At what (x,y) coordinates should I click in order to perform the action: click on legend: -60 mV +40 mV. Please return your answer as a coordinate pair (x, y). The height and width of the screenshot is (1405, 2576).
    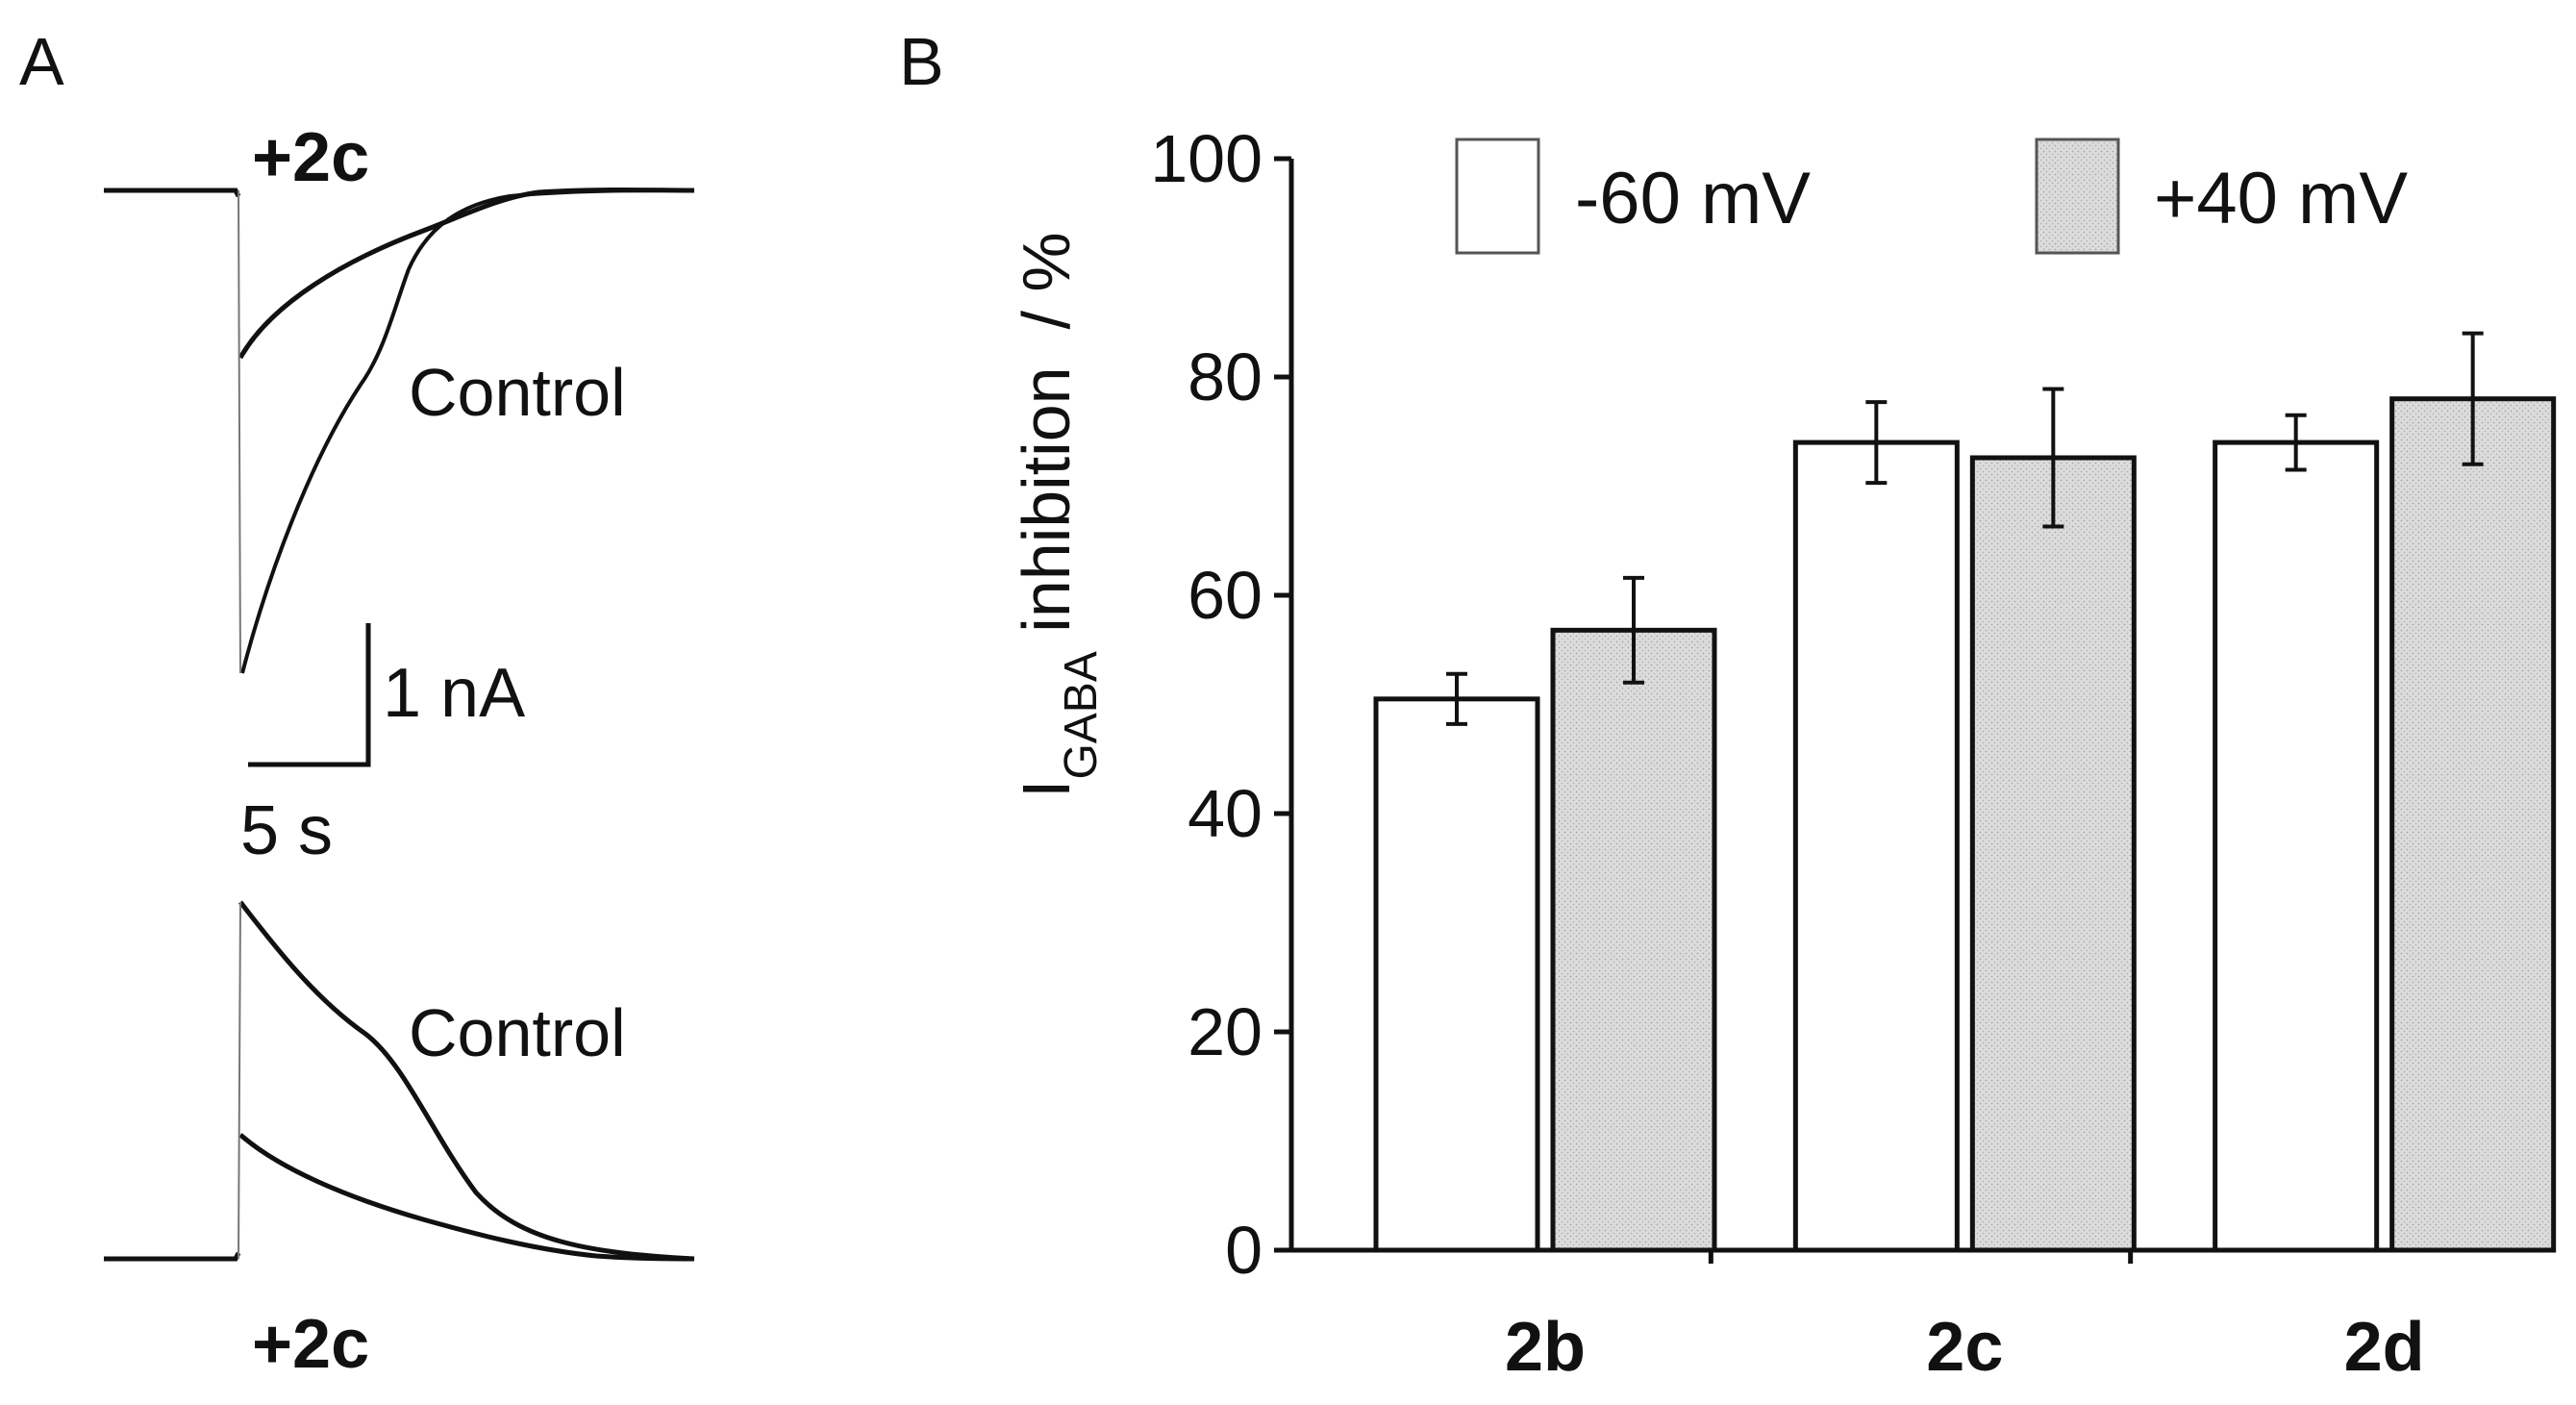
    Looking at the image, I should click on (1931, 196).